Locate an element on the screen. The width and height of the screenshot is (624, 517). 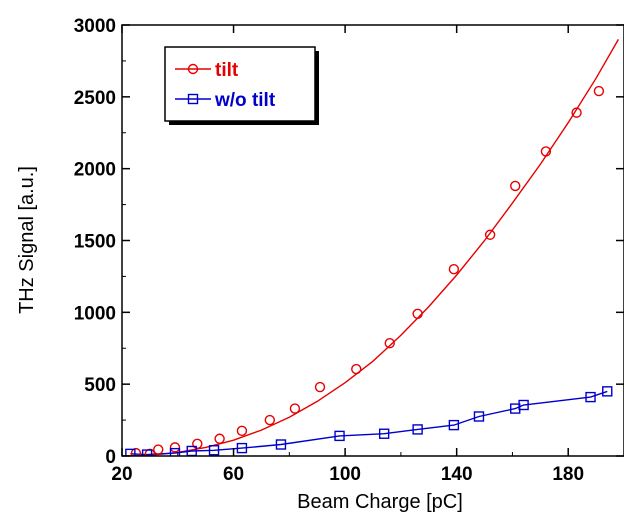
y-tick-label: 3000 is located at coordinates (95, 26).